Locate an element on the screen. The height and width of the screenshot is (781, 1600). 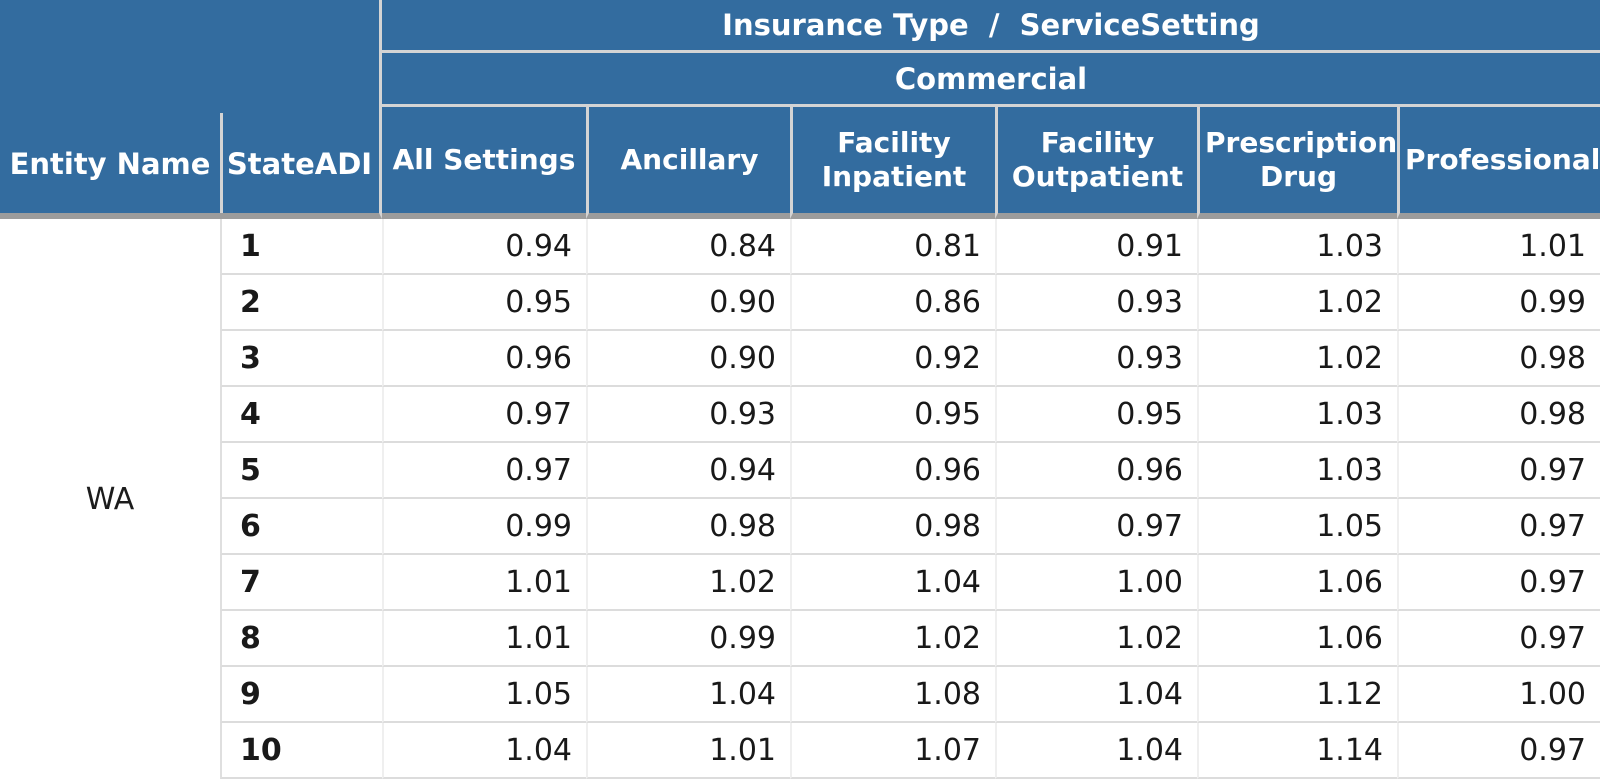
header-row-group: Commercial is located at coordinates (800, 80).